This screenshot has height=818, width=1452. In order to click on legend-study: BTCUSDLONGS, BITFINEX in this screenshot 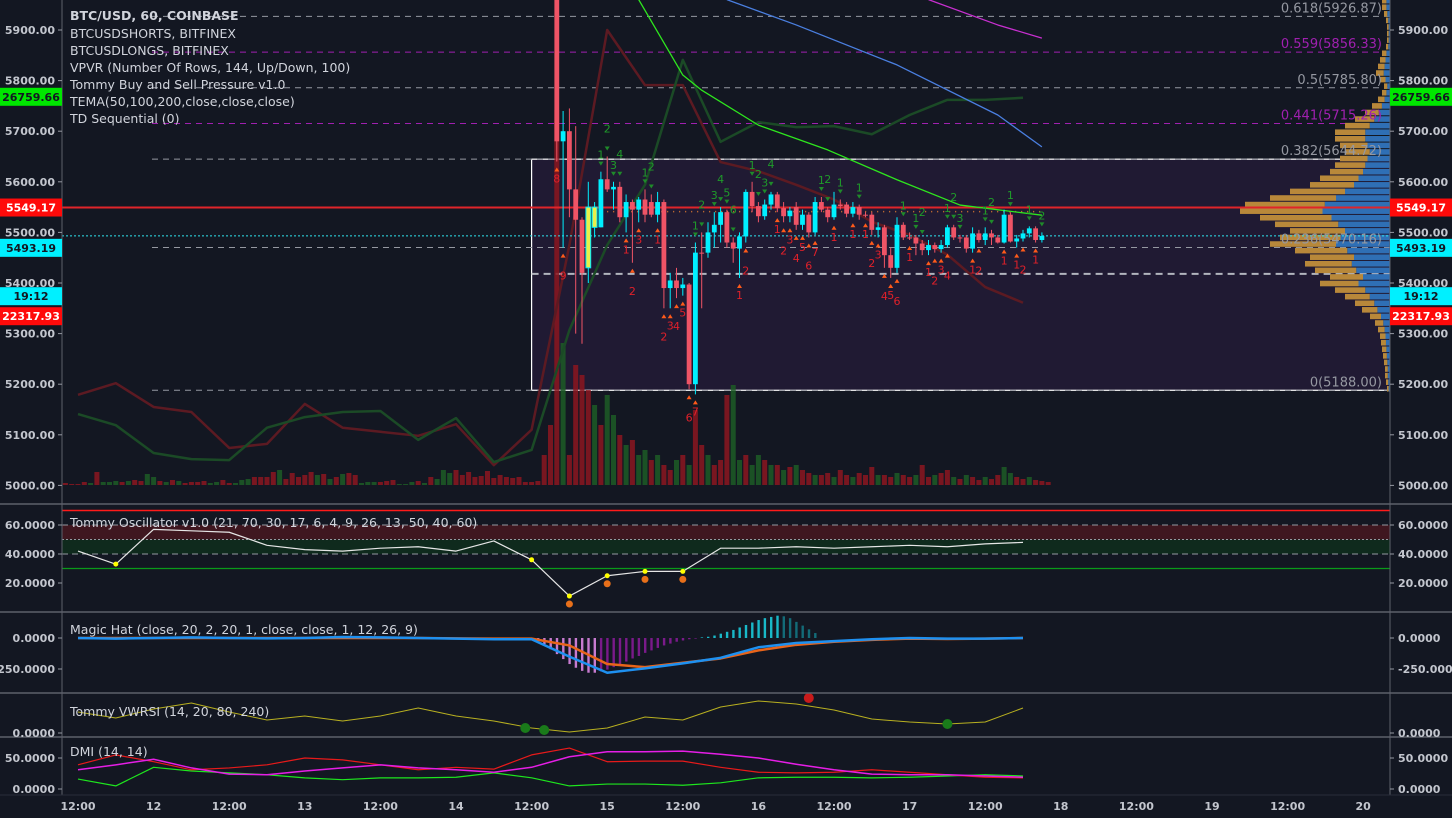, I will do `click(149, 50)`.